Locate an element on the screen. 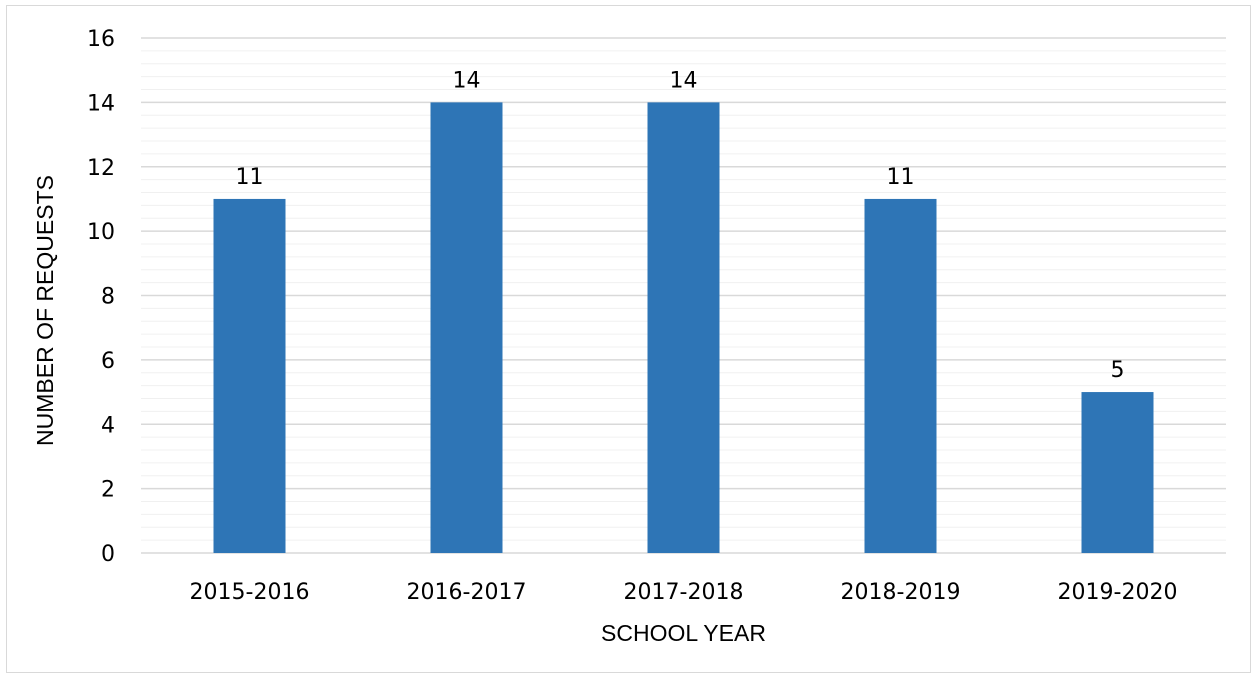 This screenshot has width=1253, height=675. x-axis-title: SCHOOL YEAR is located at coordinates (683, 633).